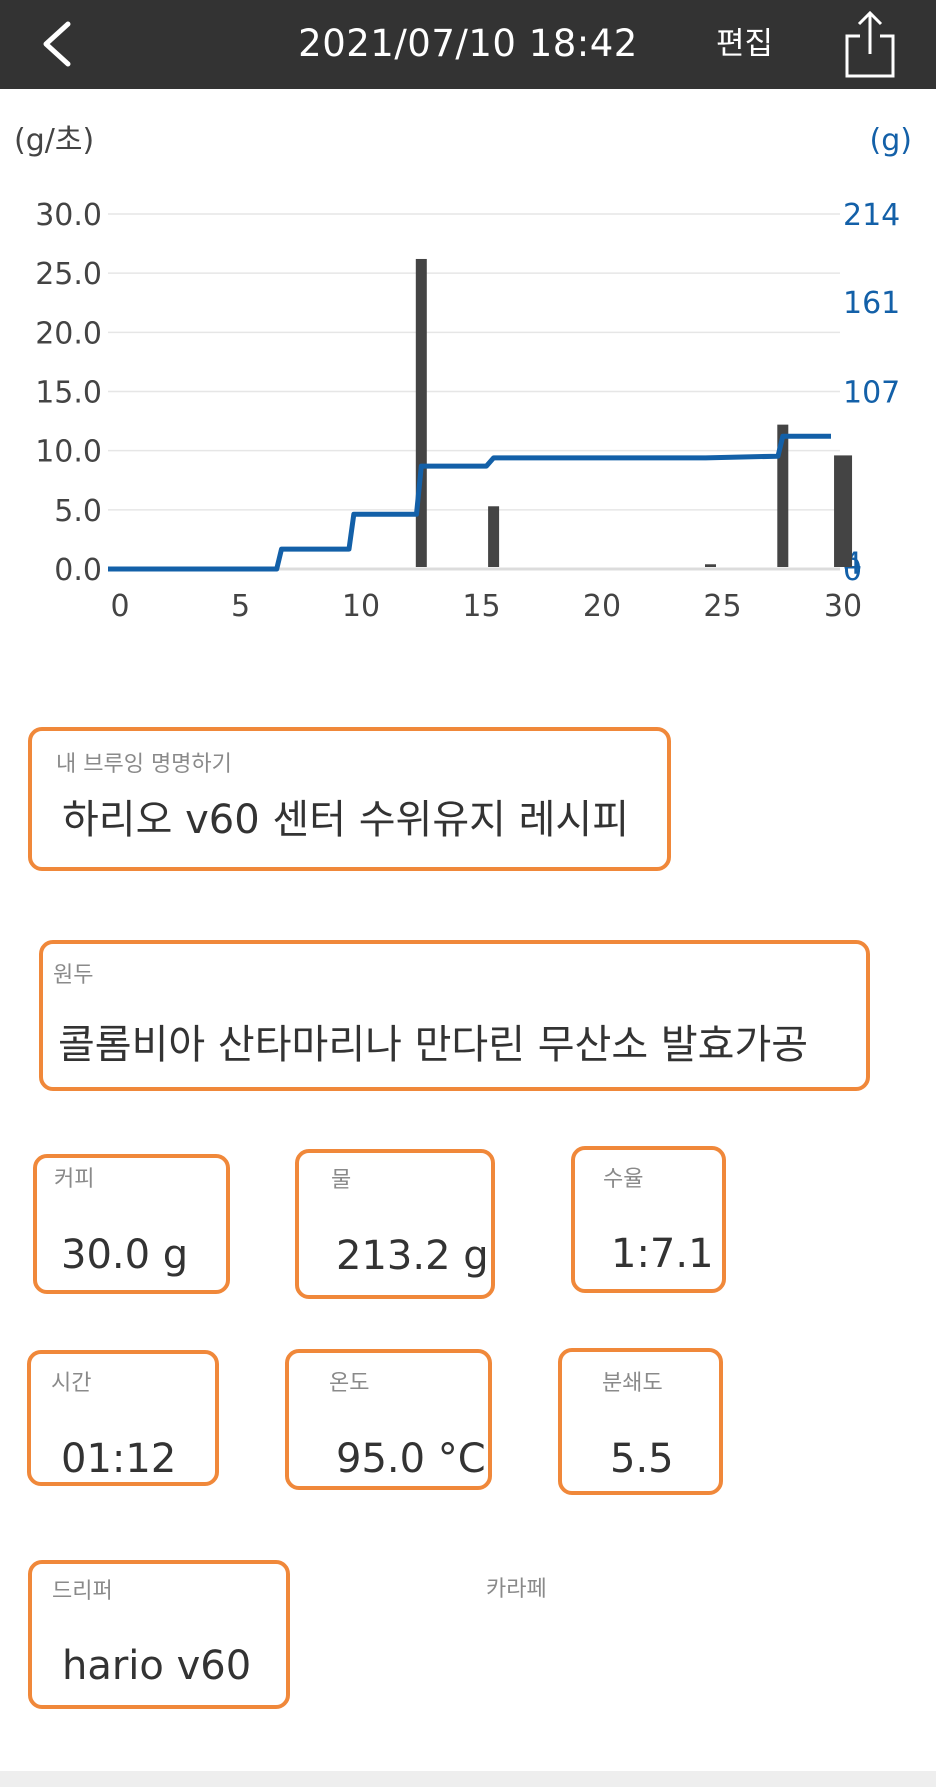 The width and height of the screenshot is (936, 1787). Describe the element at coordinates (125, 1255) in the screenshot. I see `coffee-value: 30.0 g` at that location.